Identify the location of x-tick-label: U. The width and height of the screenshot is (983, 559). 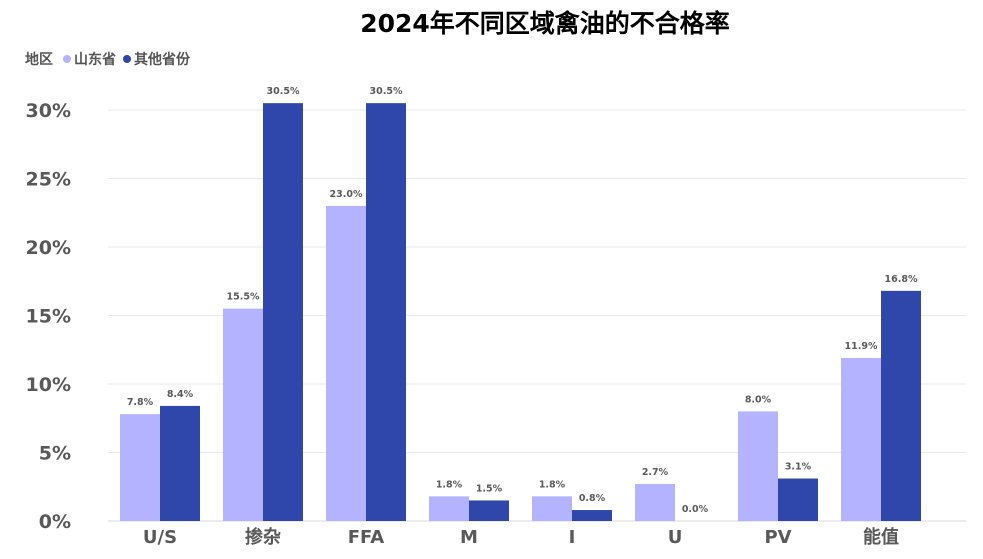
(675, 537).